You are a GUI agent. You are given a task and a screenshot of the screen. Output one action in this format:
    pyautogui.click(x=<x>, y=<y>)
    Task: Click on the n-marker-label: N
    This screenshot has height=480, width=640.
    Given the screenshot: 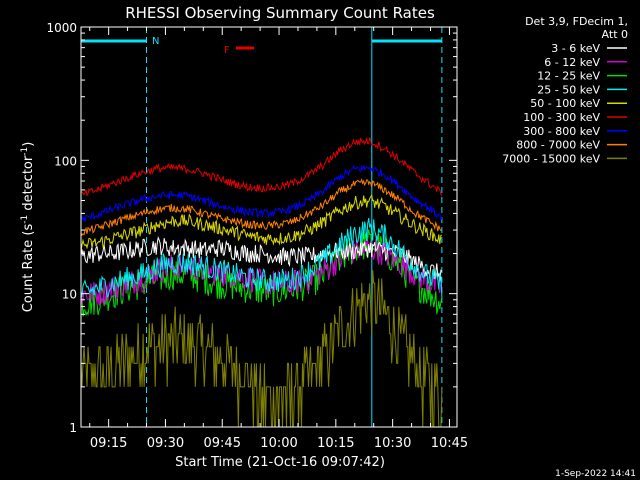 What is the action you would take?
    pyautogui.click(x=155, y=41)
    